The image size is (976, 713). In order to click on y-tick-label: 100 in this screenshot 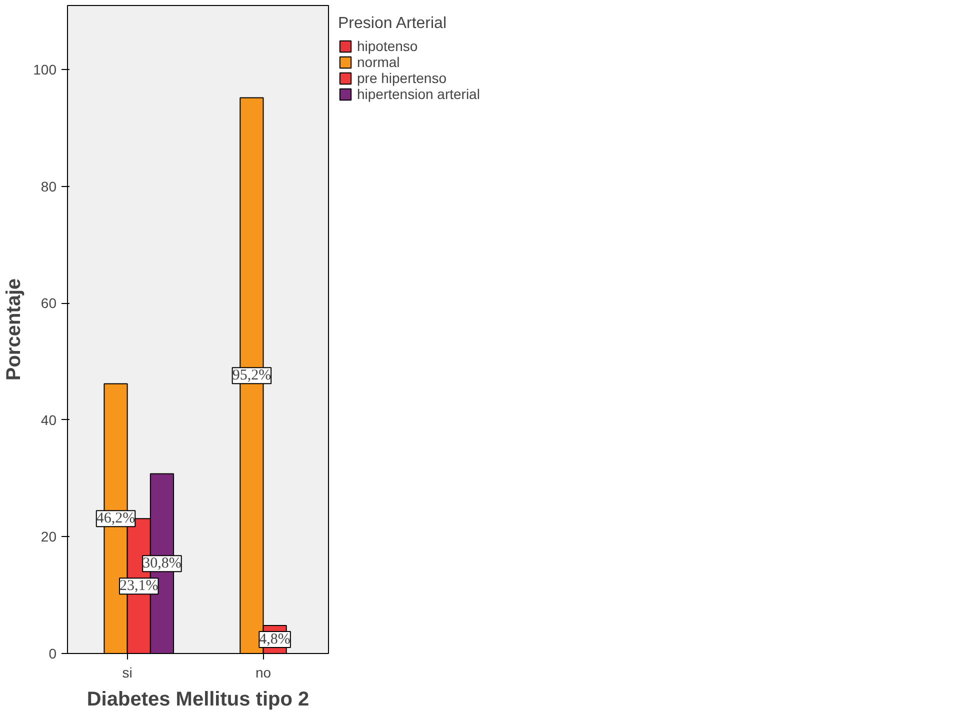, I will do `click(45, 70)`.